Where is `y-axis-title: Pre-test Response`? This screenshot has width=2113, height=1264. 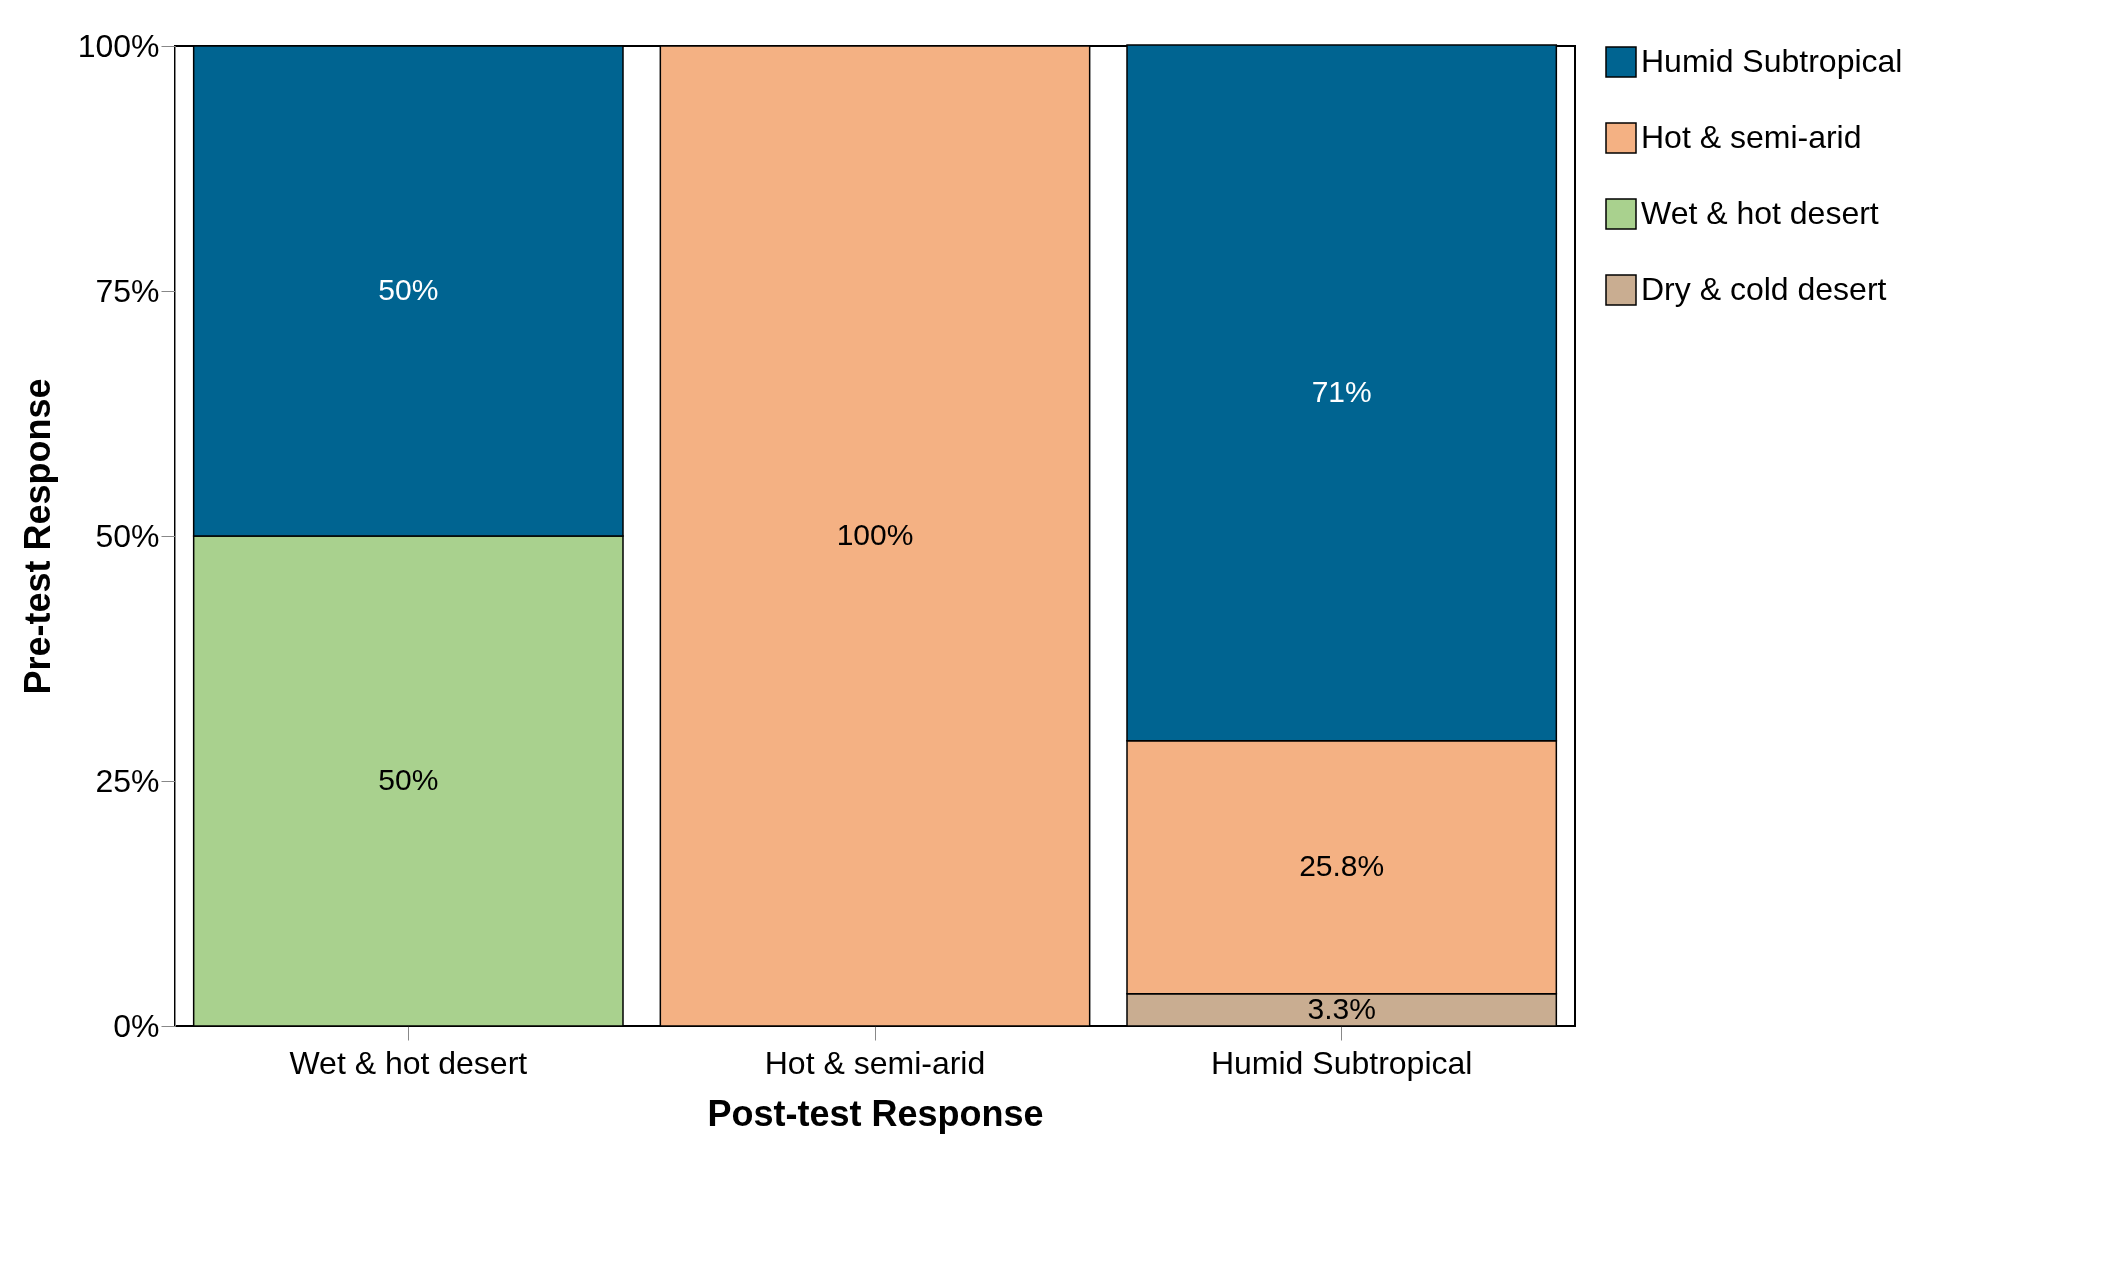 y-axis-title: Pre-test Response is located at coordinates (37, 536).